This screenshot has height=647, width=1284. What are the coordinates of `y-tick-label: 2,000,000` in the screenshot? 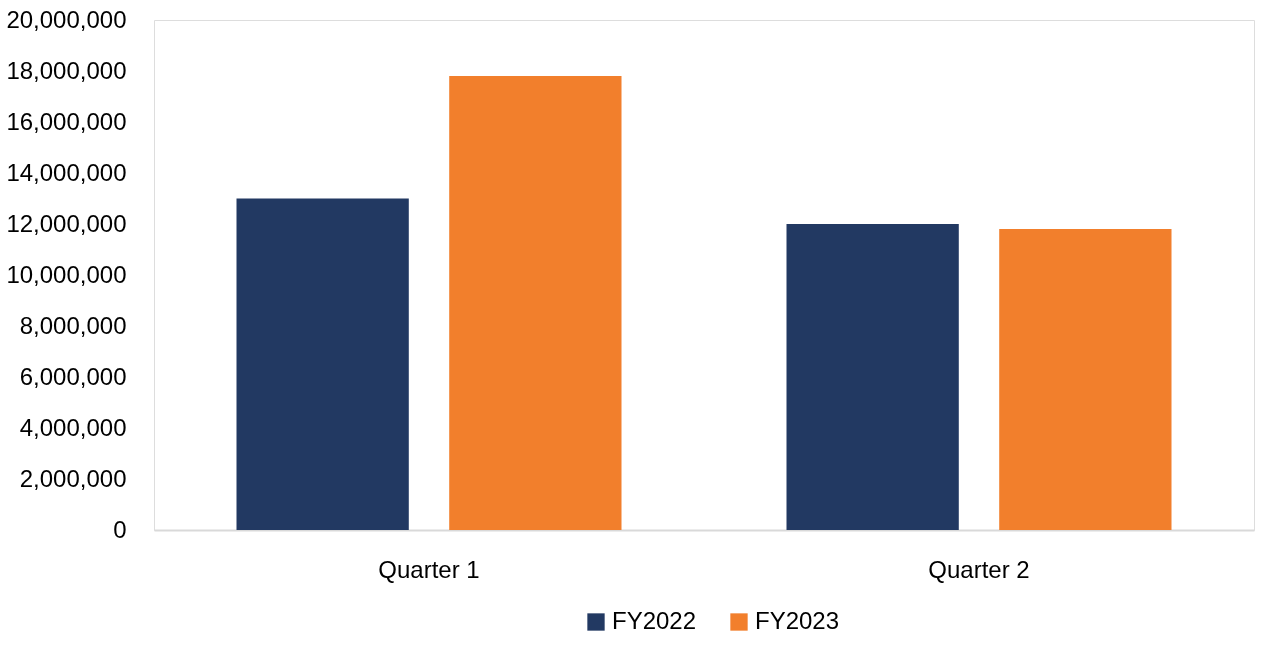 It's located at (73, 478).